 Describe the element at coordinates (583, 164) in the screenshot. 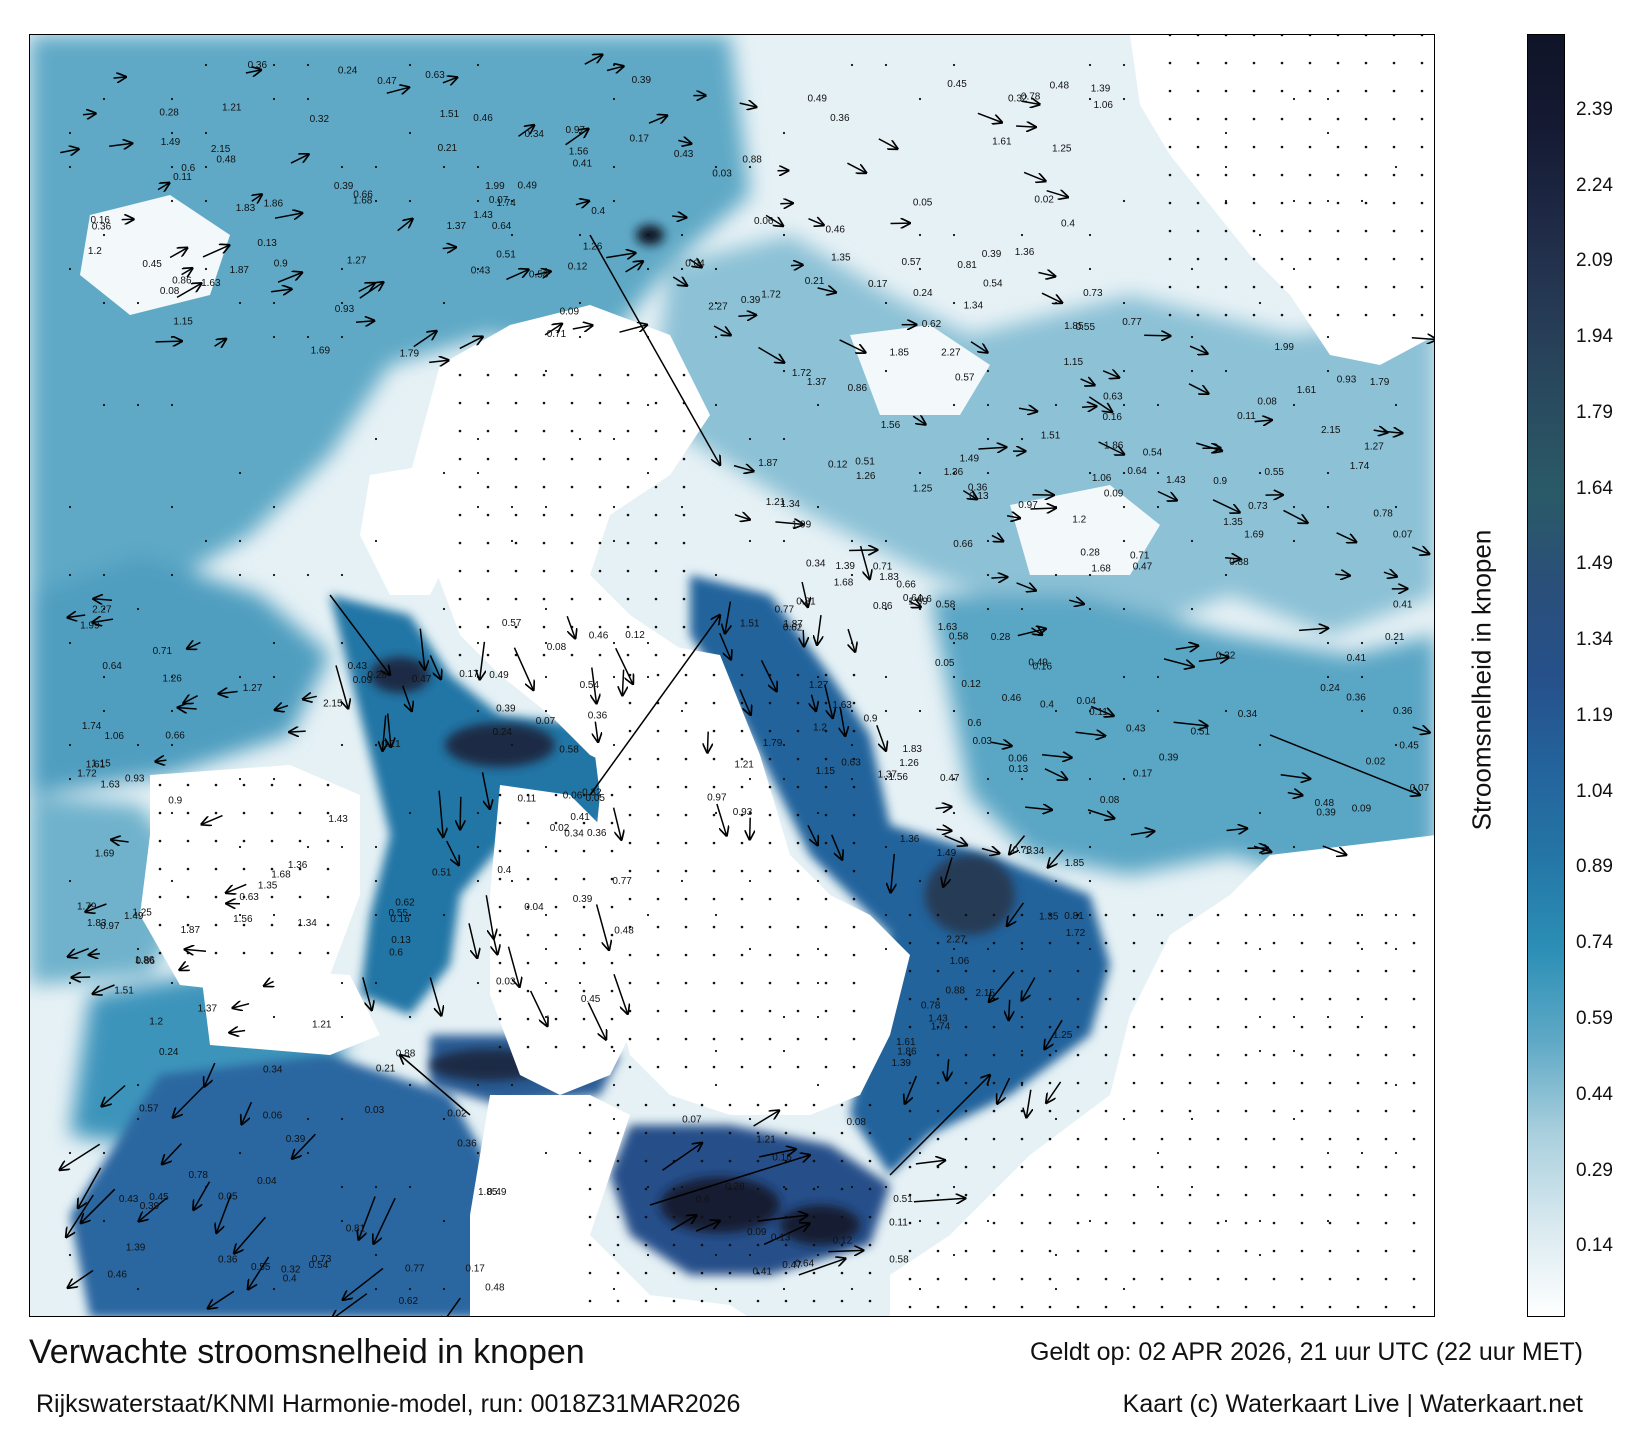

I see `speed-label: 0.41` at that location.